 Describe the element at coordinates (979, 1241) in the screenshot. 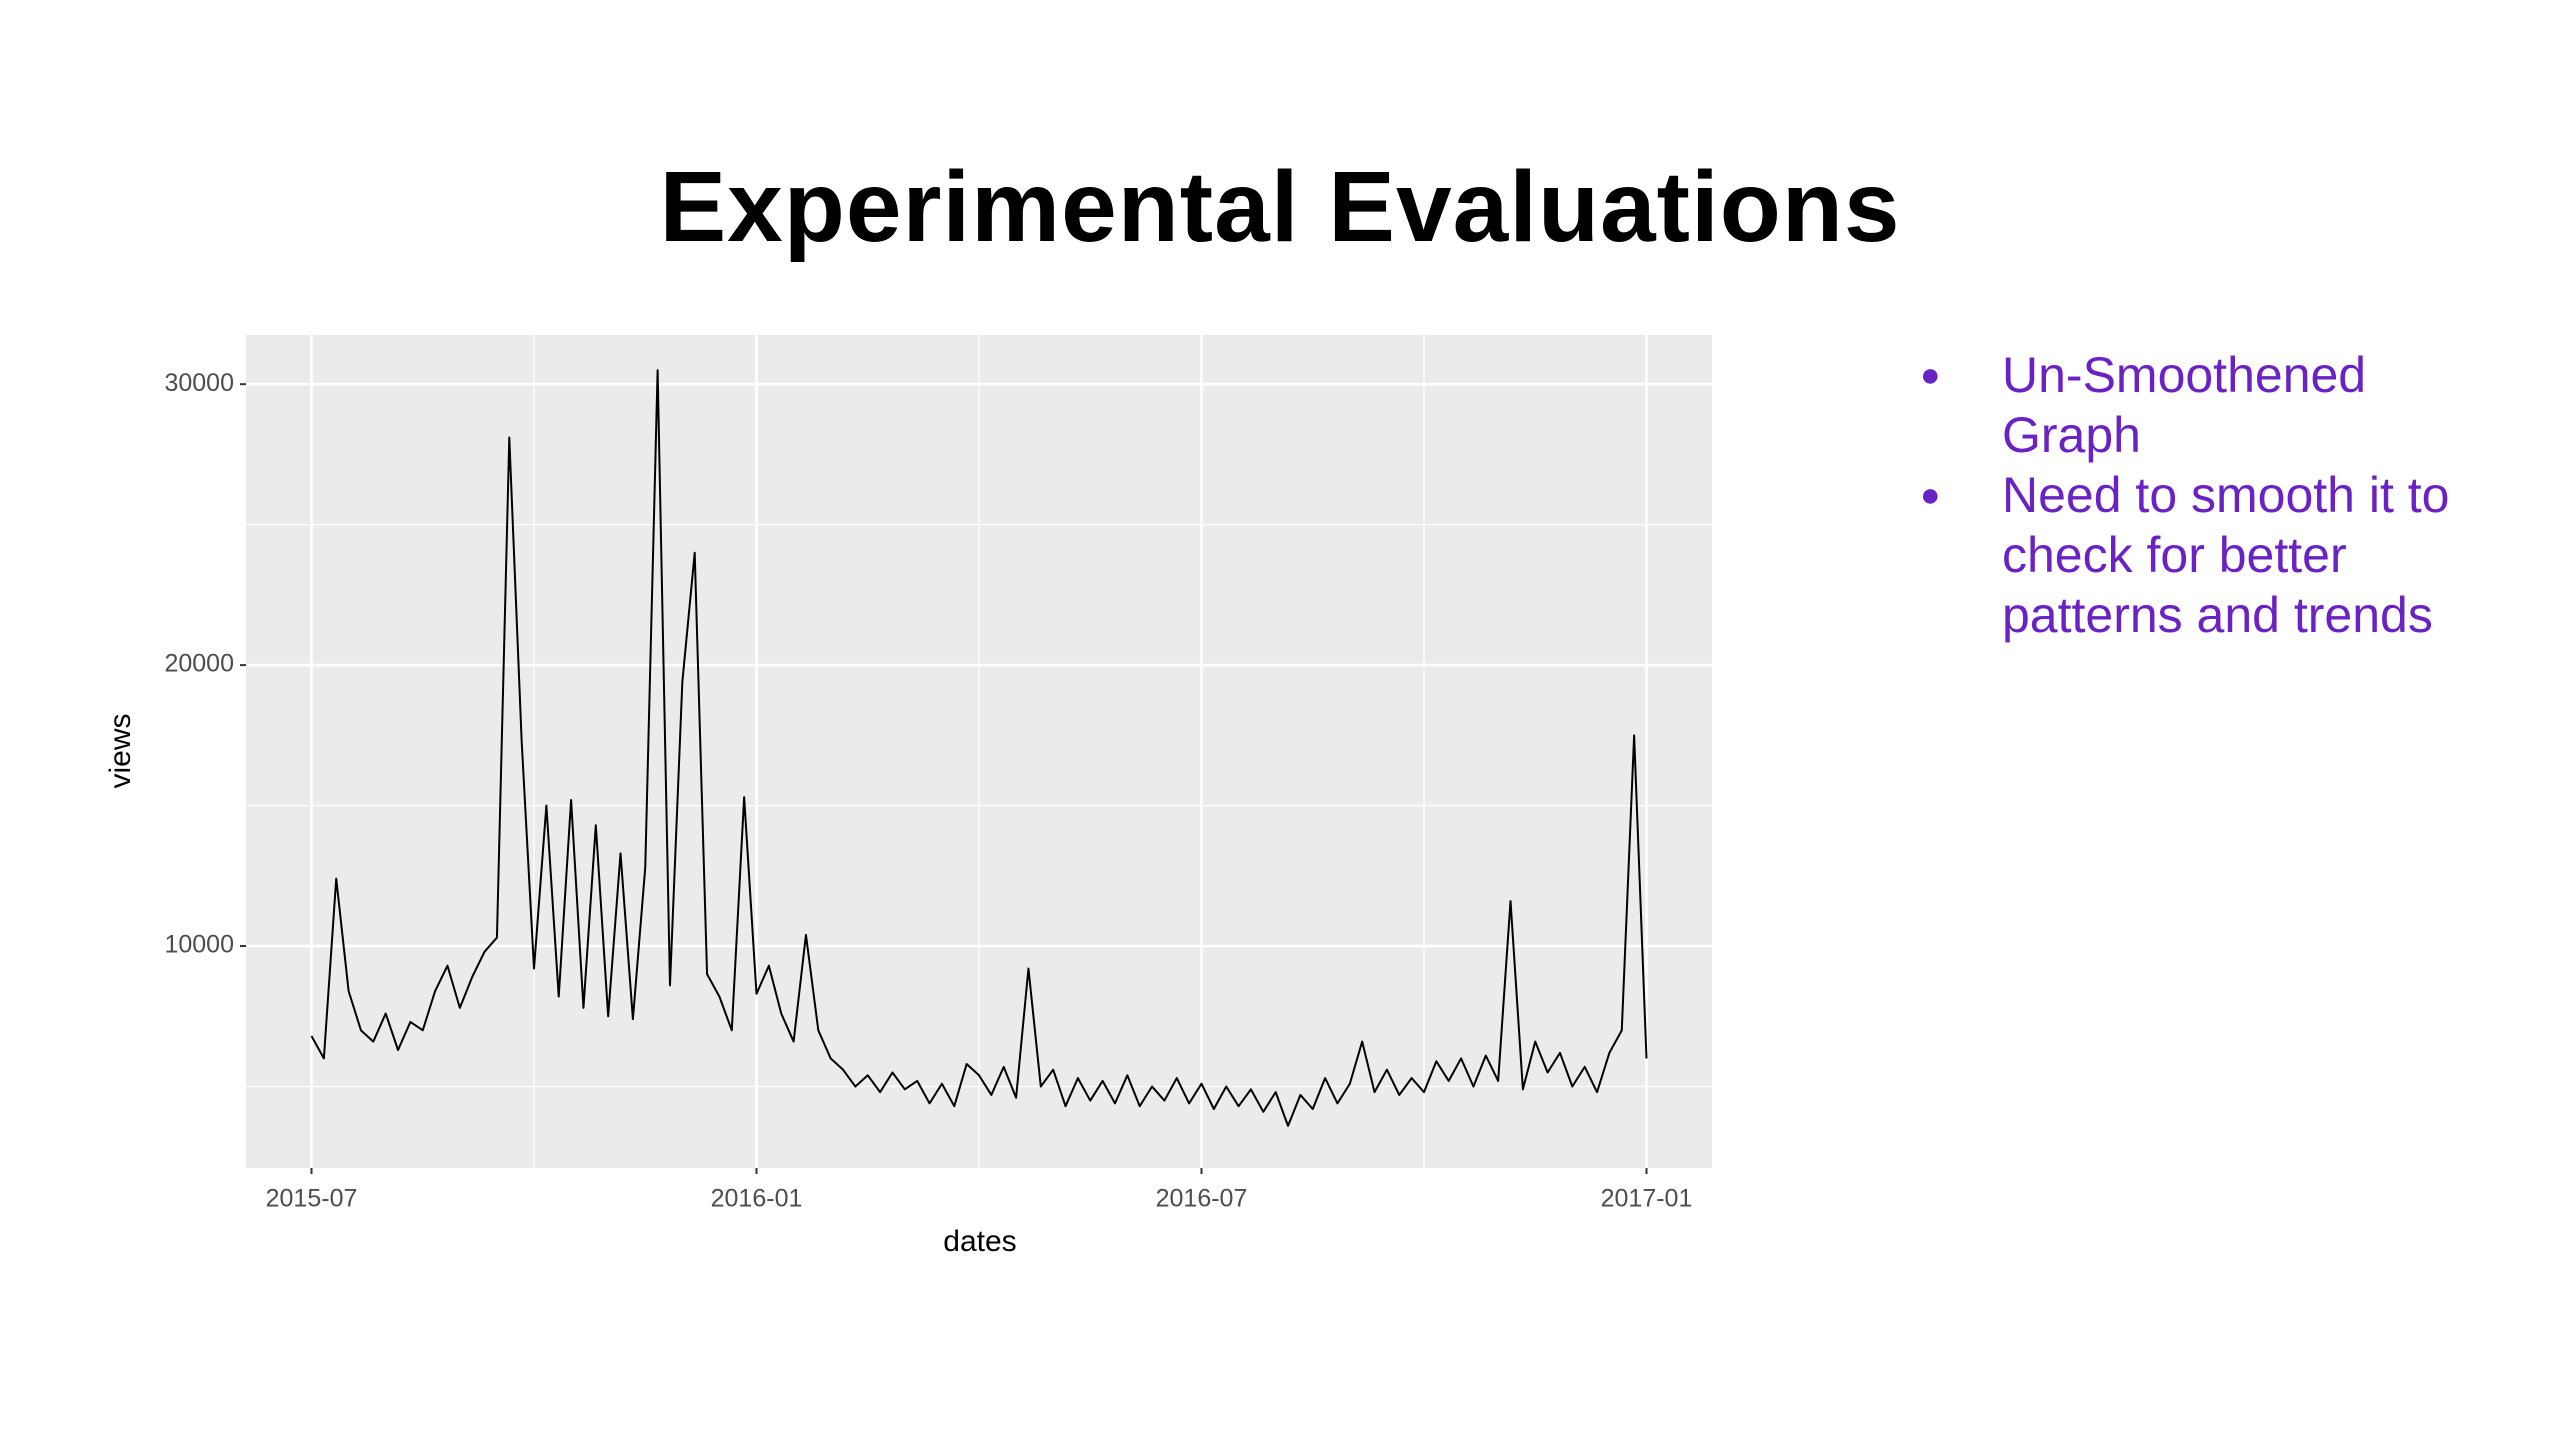

I see `x-axis-label: dates` at that location.